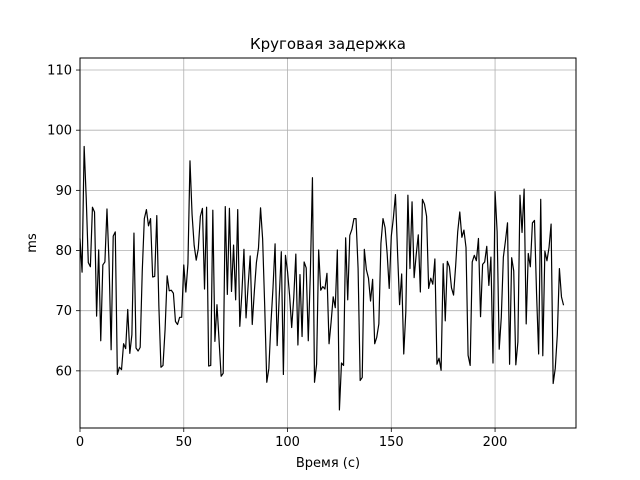 This screenshot has height=480, width=640. Describe the element at coordinates (391, 442) in the screenshot. I see `x-tick-label: 150` at that location.